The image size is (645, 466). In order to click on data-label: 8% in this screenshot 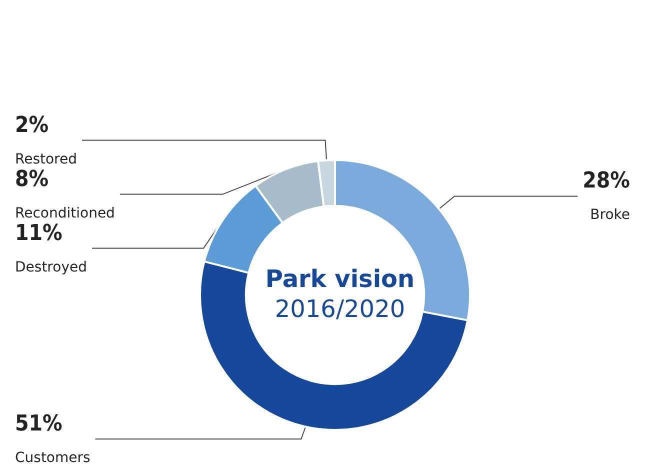, I will do `click(32, 179)`.